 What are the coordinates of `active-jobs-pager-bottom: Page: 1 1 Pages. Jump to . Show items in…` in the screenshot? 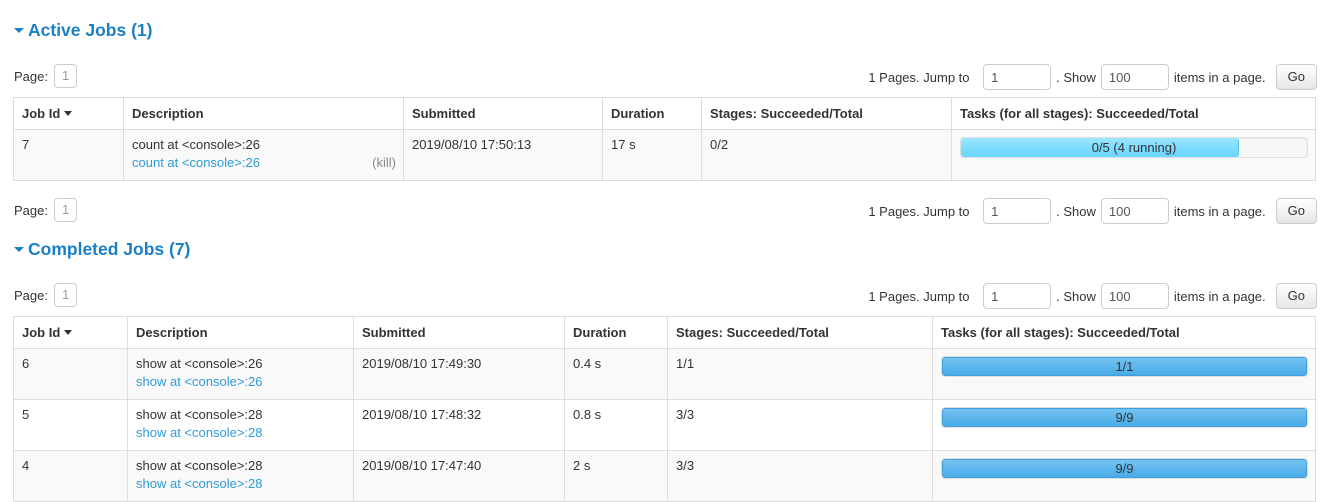 It's located at (664, 213).